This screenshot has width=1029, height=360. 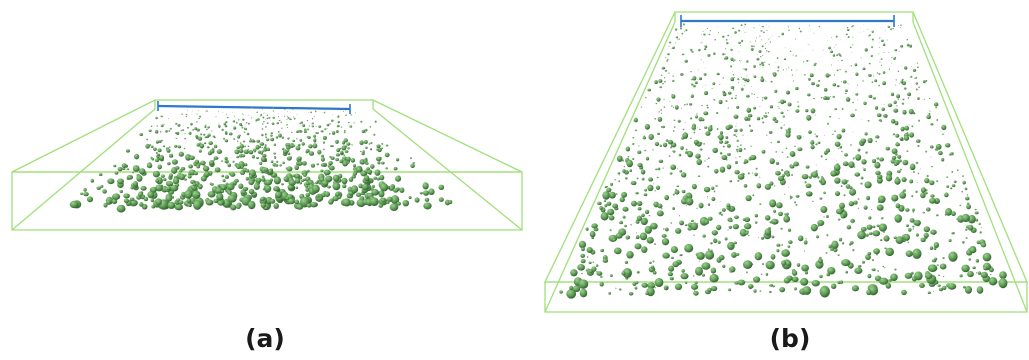 I want to click on panel-a-particle-cloud, so click(x=261, y=160).